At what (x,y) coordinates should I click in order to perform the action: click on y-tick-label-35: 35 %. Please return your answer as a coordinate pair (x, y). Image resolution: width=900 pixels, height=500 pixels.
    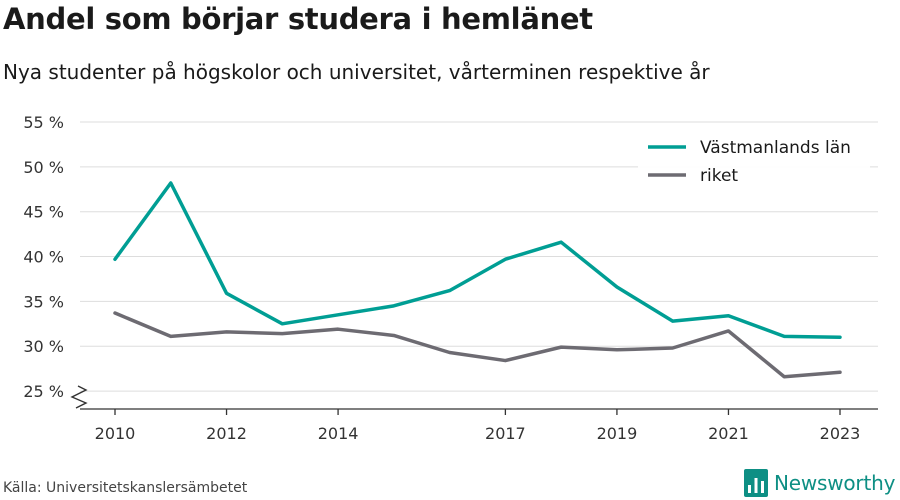
    Looking at the image, I should click on (43, 301).